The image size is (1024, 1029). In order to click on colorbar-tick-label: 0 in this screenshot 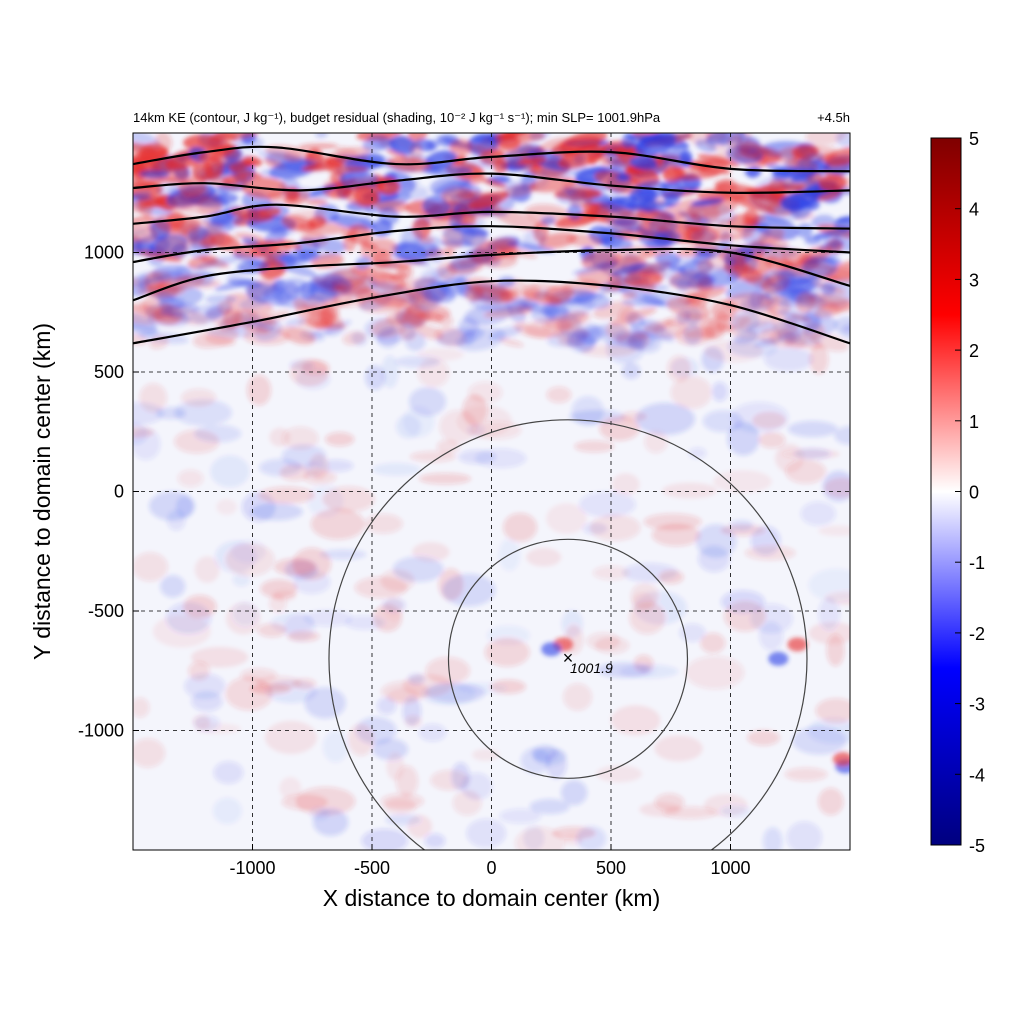, I will do `click(974, 493)`.